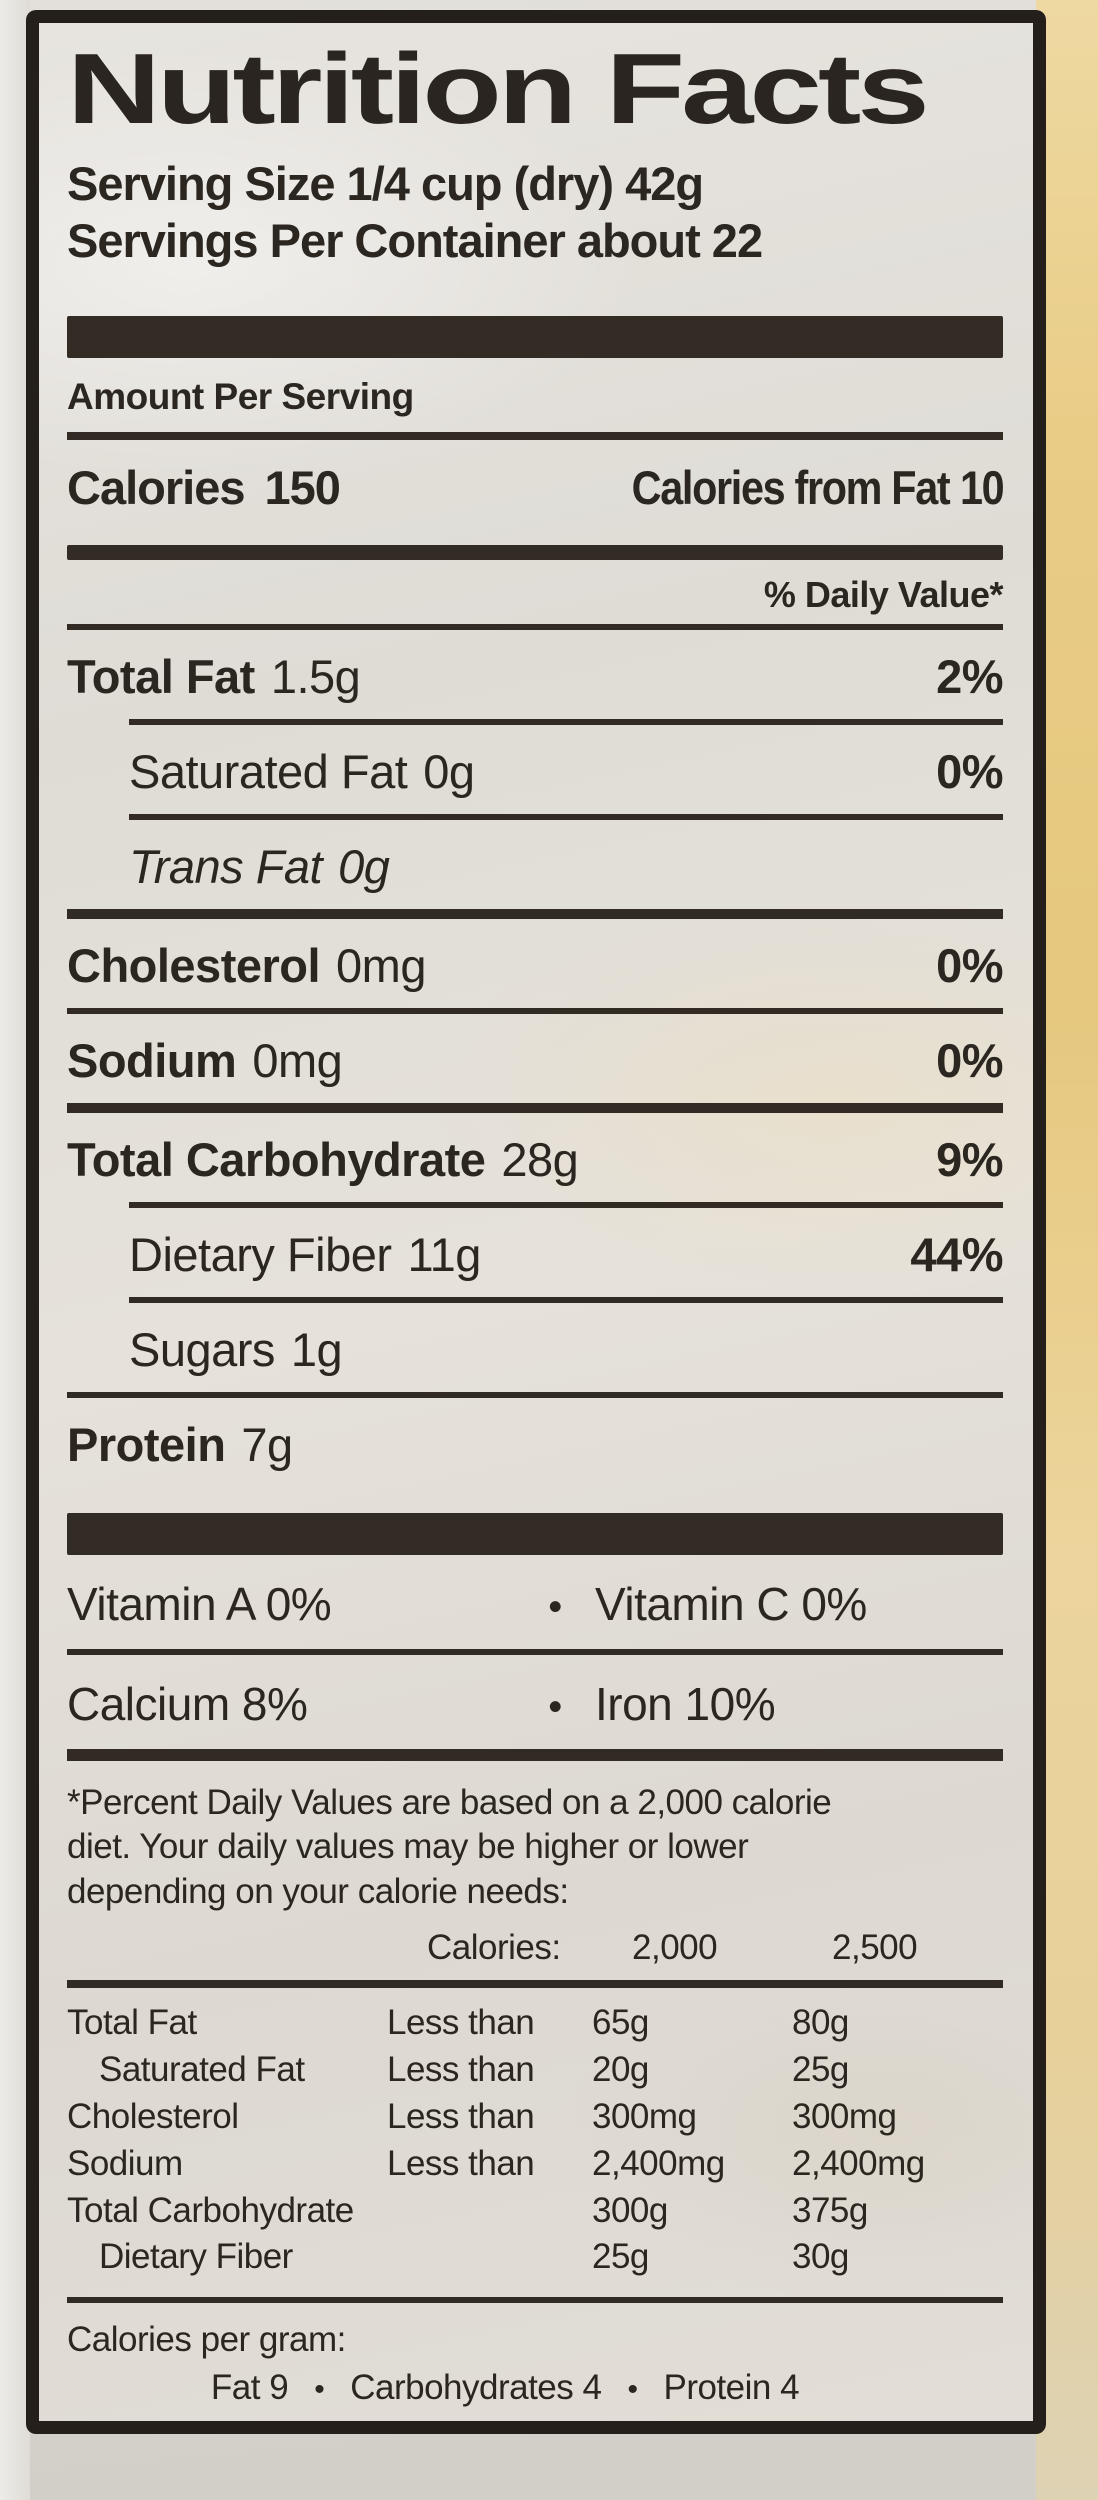 The width and height of the screenshot is (1098, 2500). Describe the element at coordinates (535, 336) in the screenshot. I see `thick-divider-bar` at that location.